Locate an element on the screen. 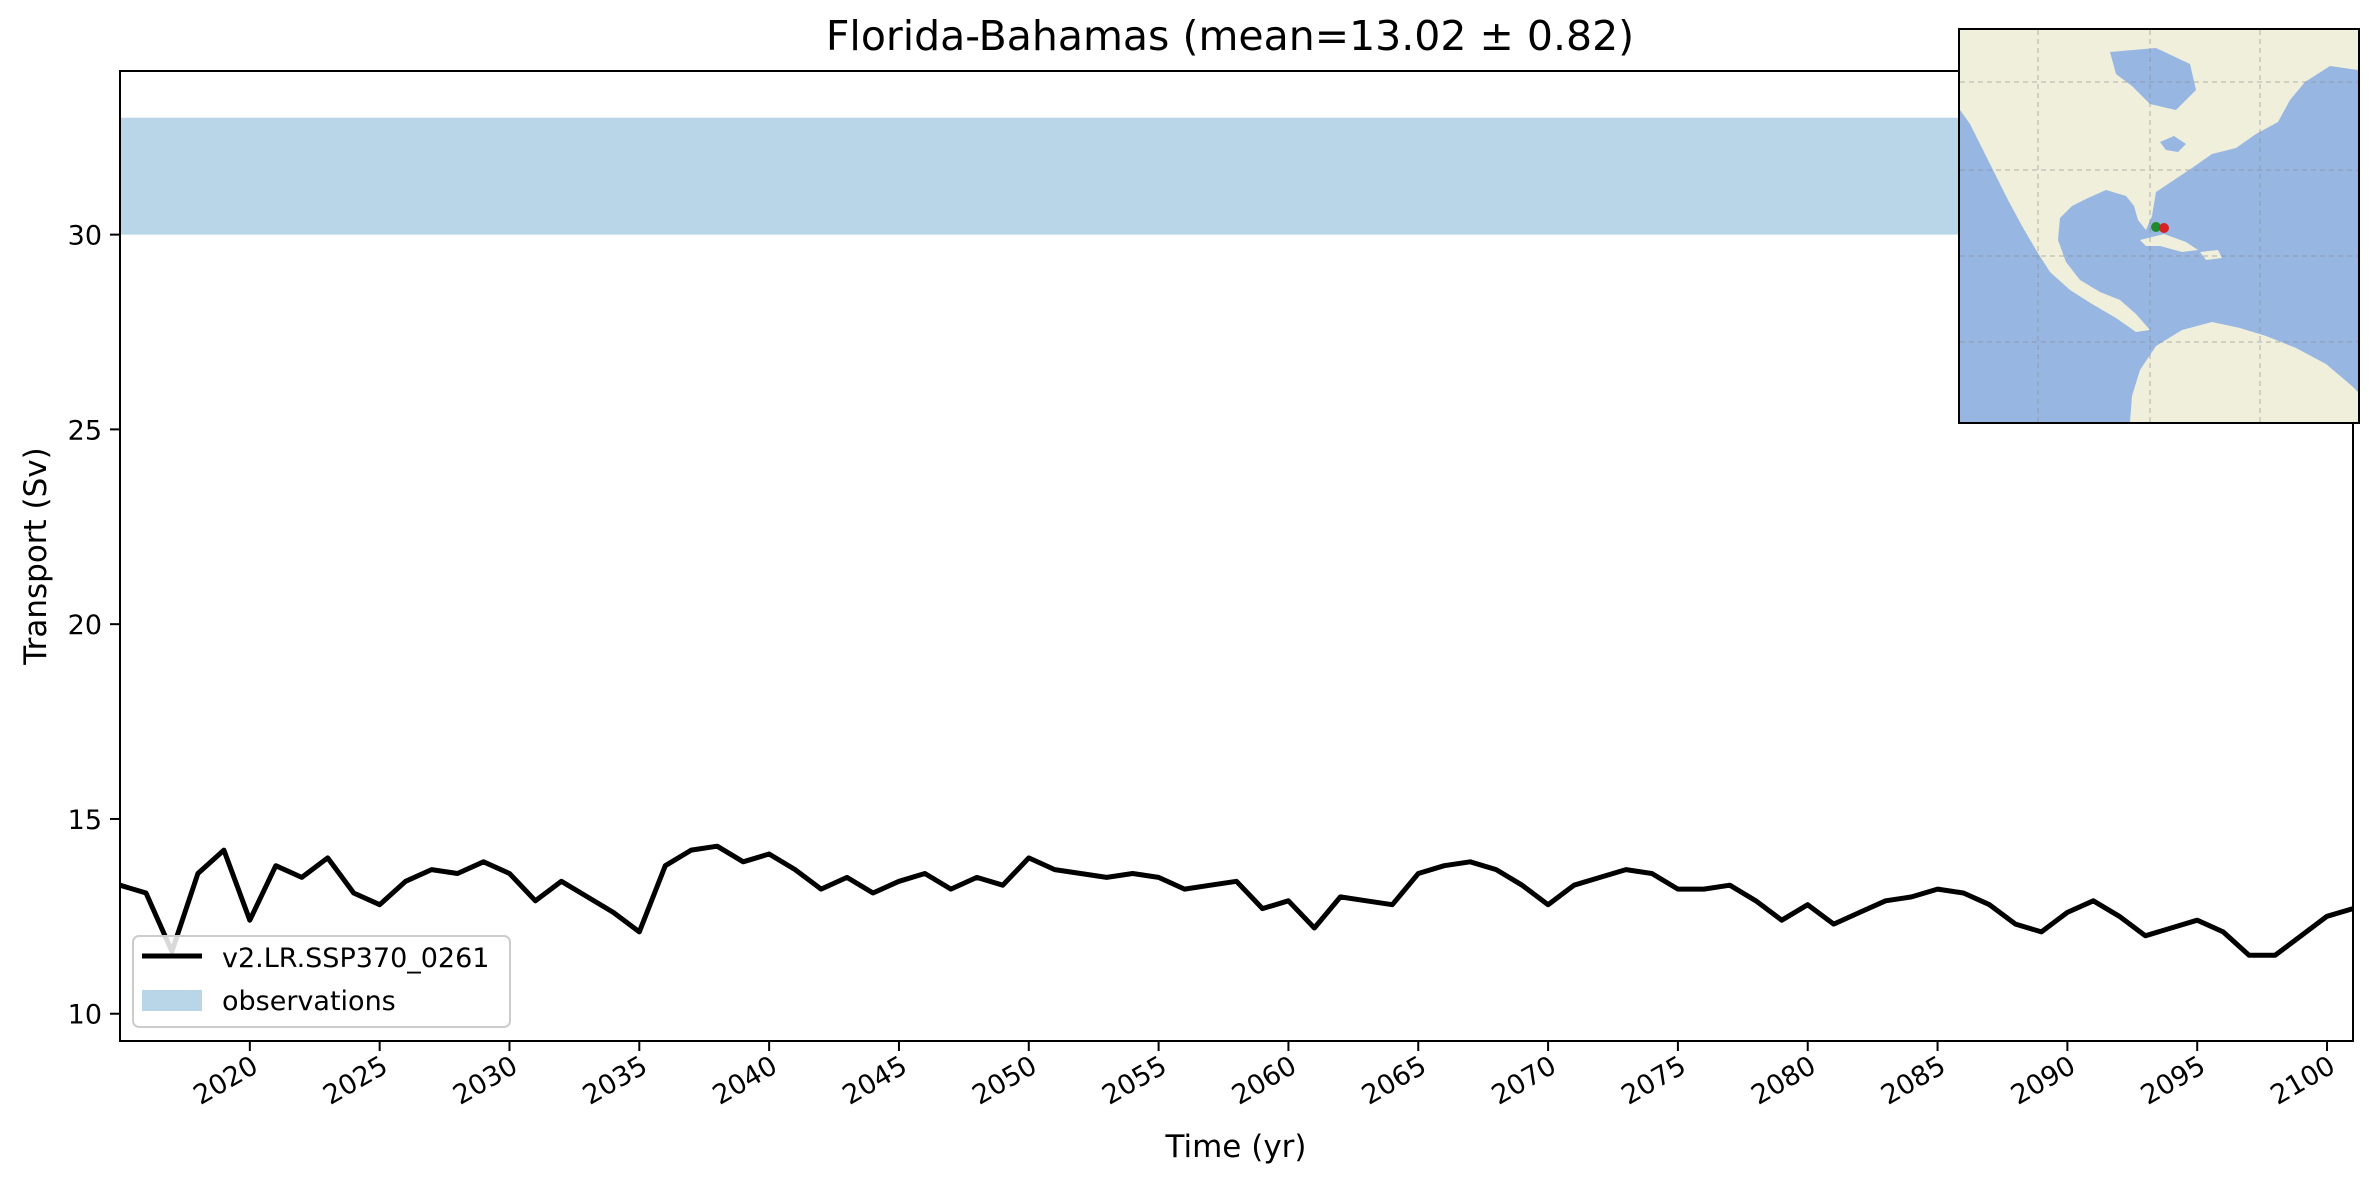 The width and height of the screenshot is (2375, 1180). inset-map is located at coordinates (2159, 226).